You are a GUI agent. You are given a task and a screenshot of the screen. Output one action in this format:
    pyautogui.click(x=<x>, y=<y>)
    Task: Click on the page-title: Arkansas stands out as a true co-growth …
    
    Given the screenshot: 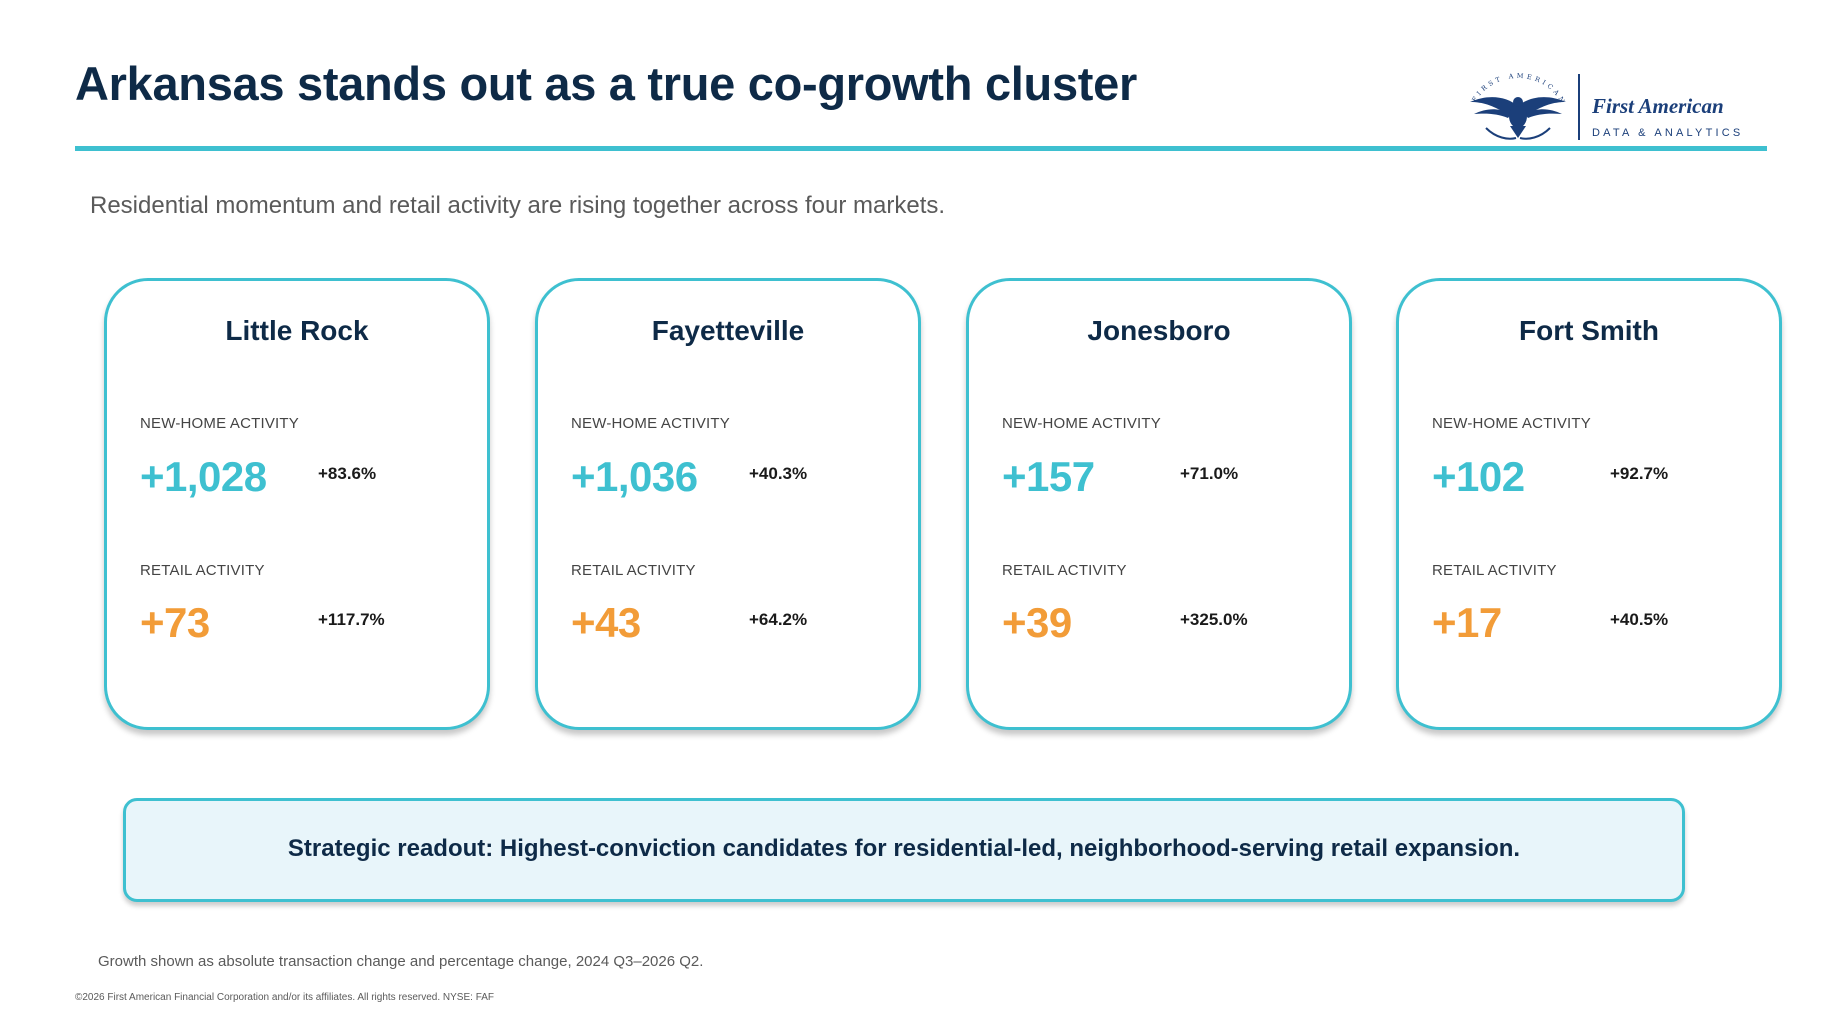 What is the action you would take?
    pyautogui.click(x=606, y=83)
    